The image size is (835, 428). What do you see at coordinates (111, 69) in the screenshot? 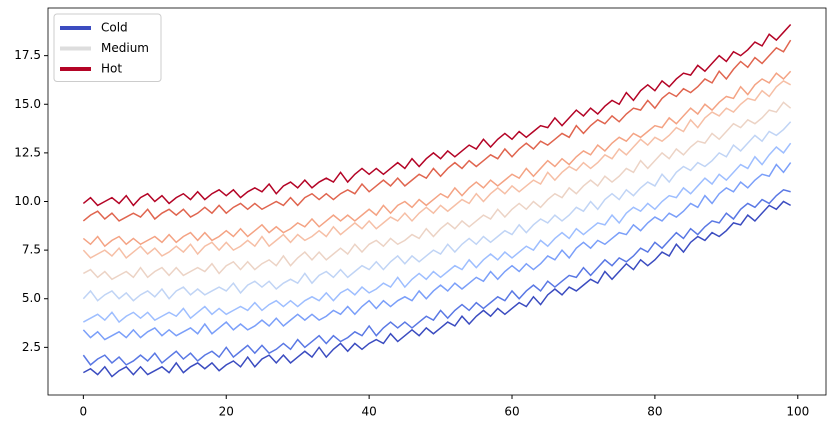
I see `legend-label: Hot` at bounding box center [111, 69].